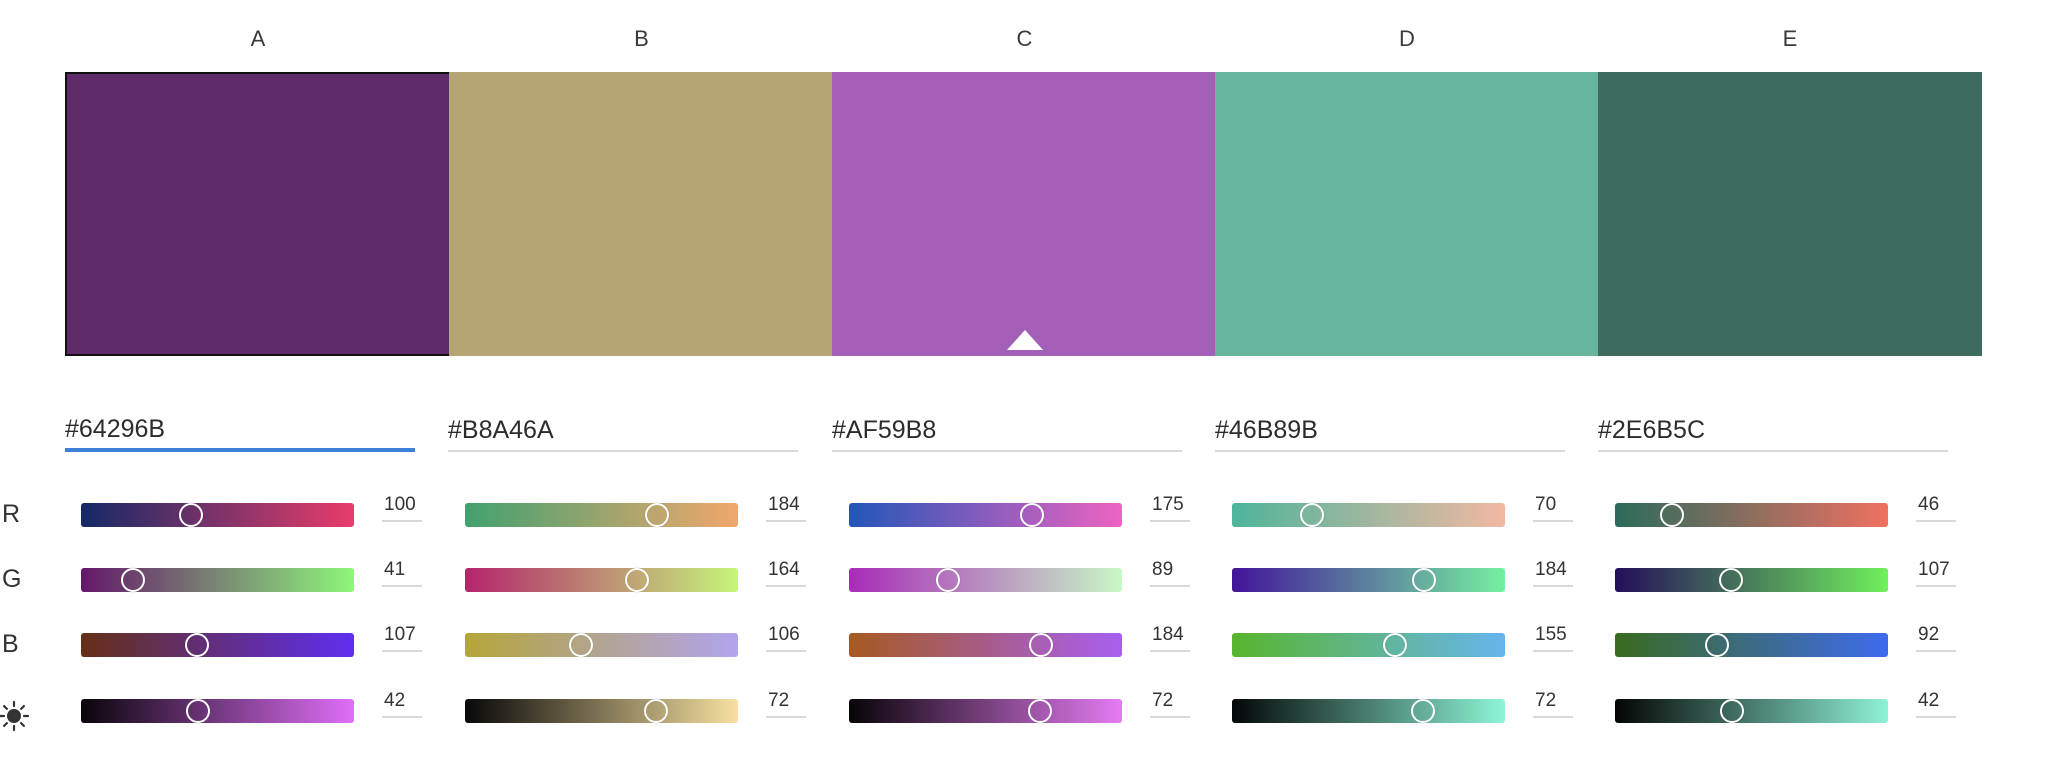 This screenshot has height=784, width=2048. I want to click on red-value-field: 46, so click(1936, 508).